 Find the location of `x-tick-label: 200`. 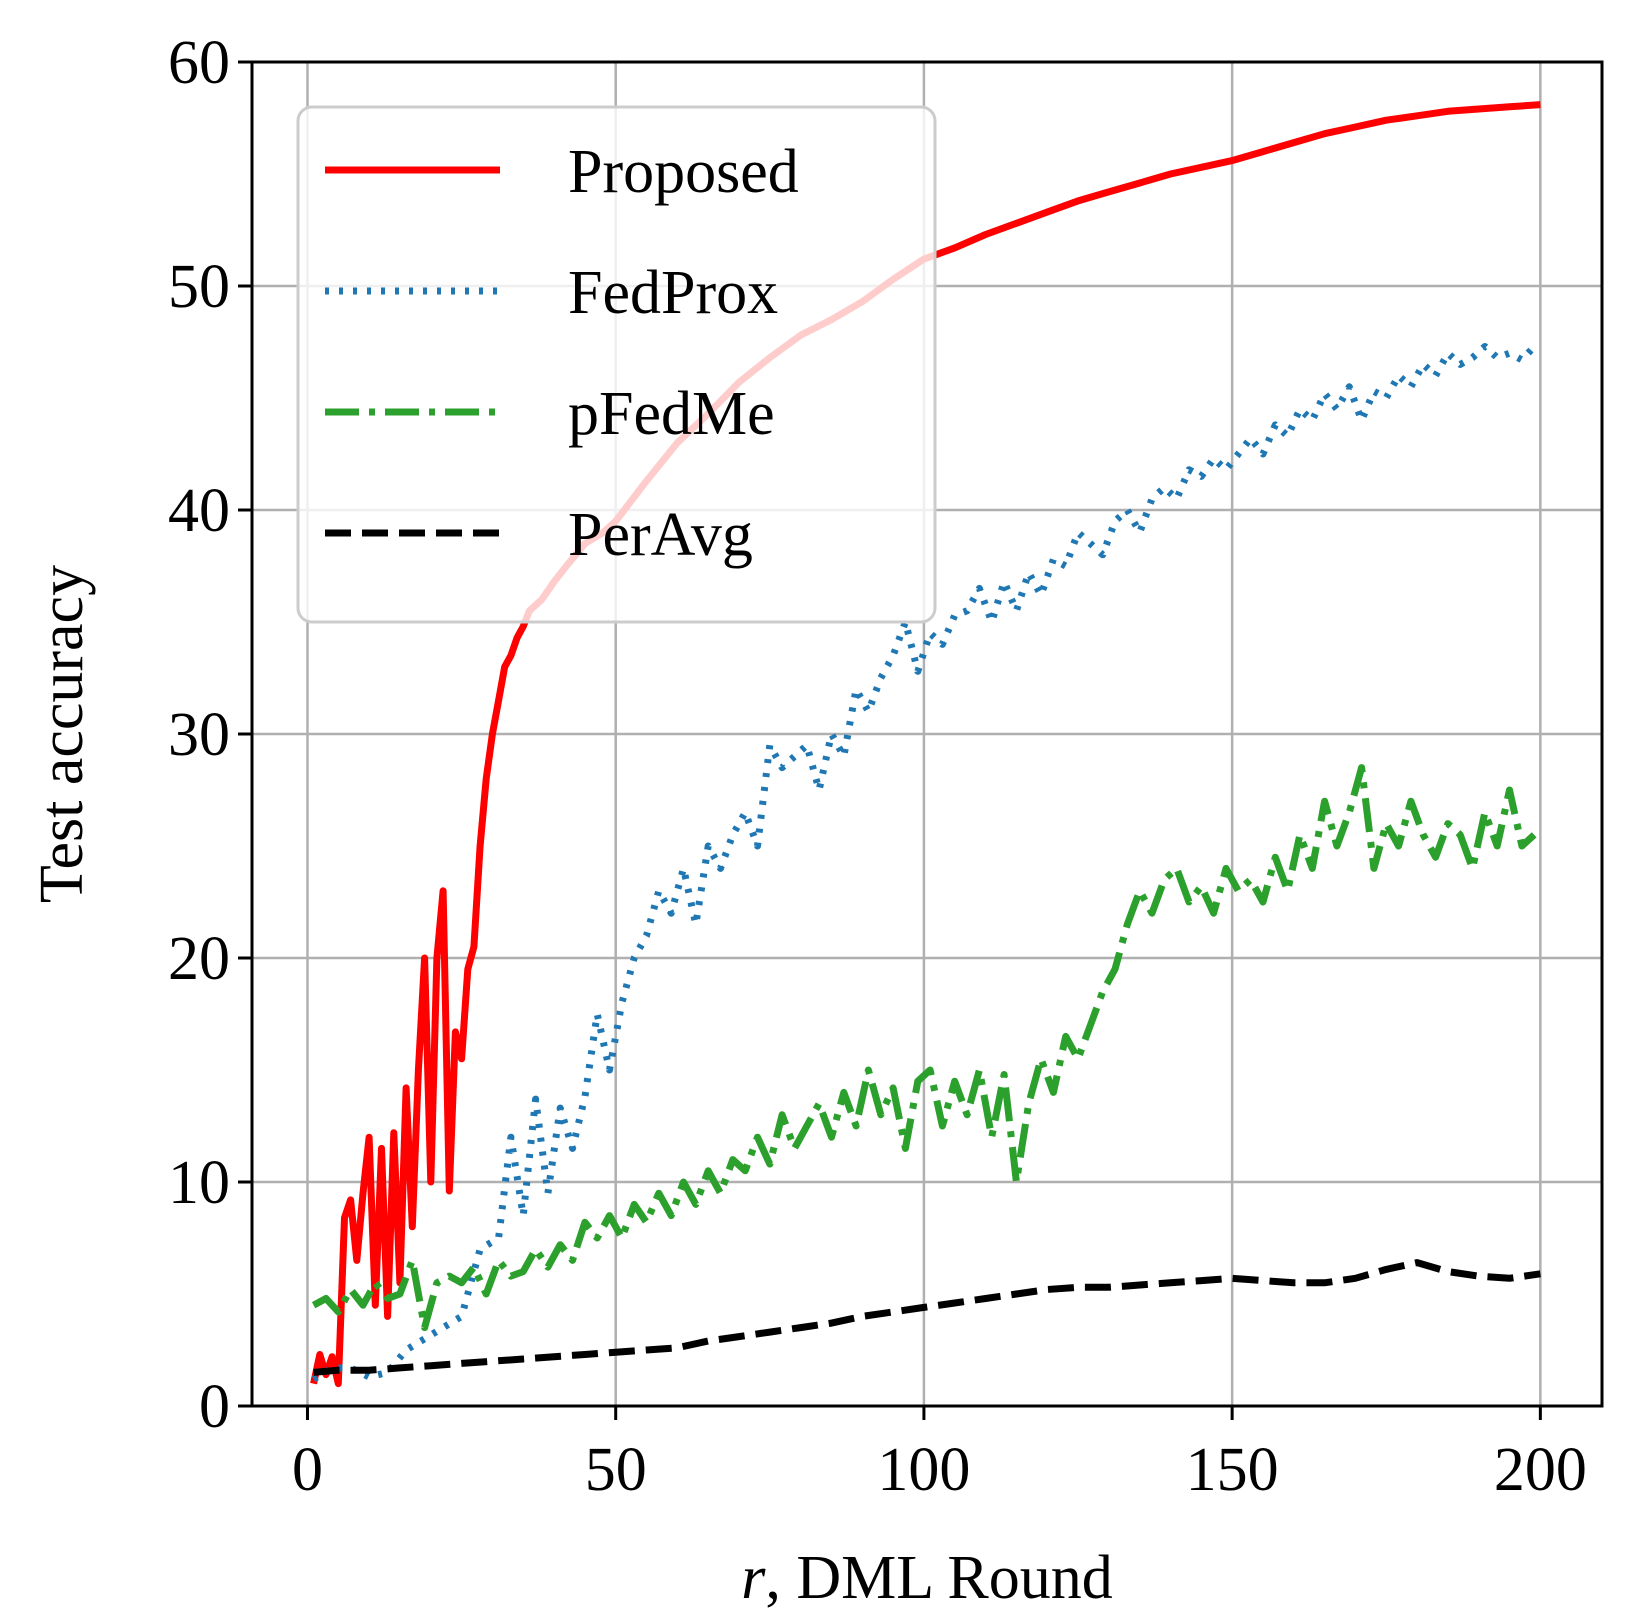

x-tick-label: 200 is located at coordinates (1540, 1470).